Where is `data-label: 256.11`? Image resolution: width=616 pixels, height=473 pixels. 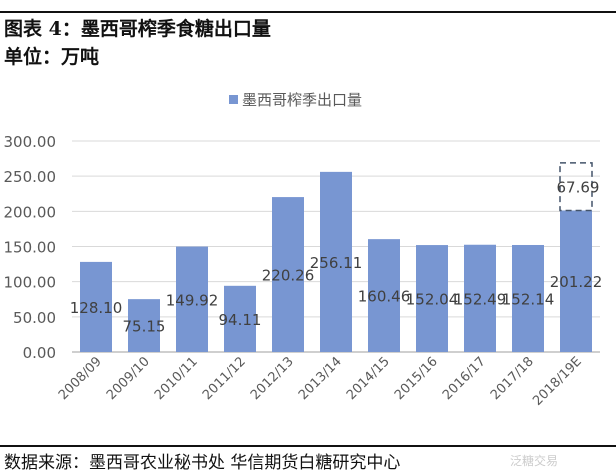 data-label: 256.11 is located at coordinates (336, 263).